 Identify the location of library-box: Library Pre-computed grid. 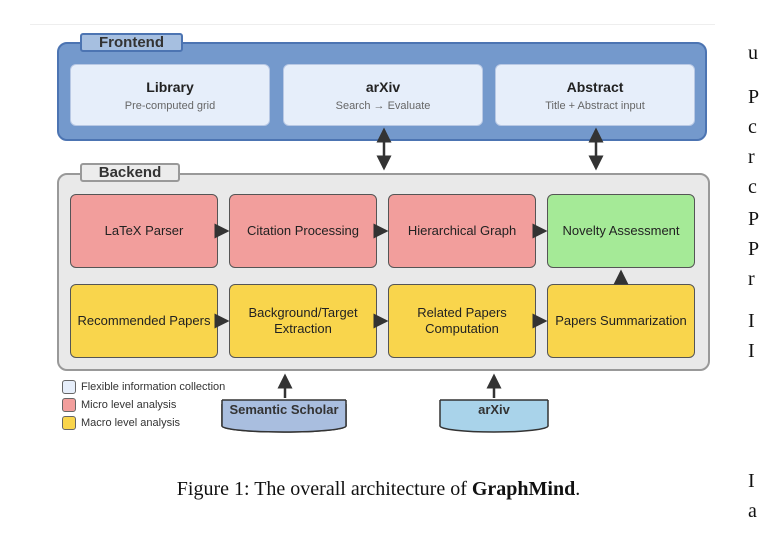
(170, 95).